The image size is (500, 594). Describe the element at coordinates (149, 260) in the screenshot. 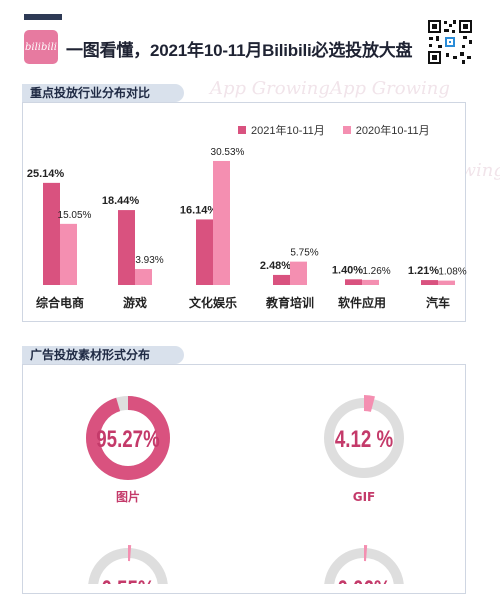

I see `data-label: 3.93%` at that location.